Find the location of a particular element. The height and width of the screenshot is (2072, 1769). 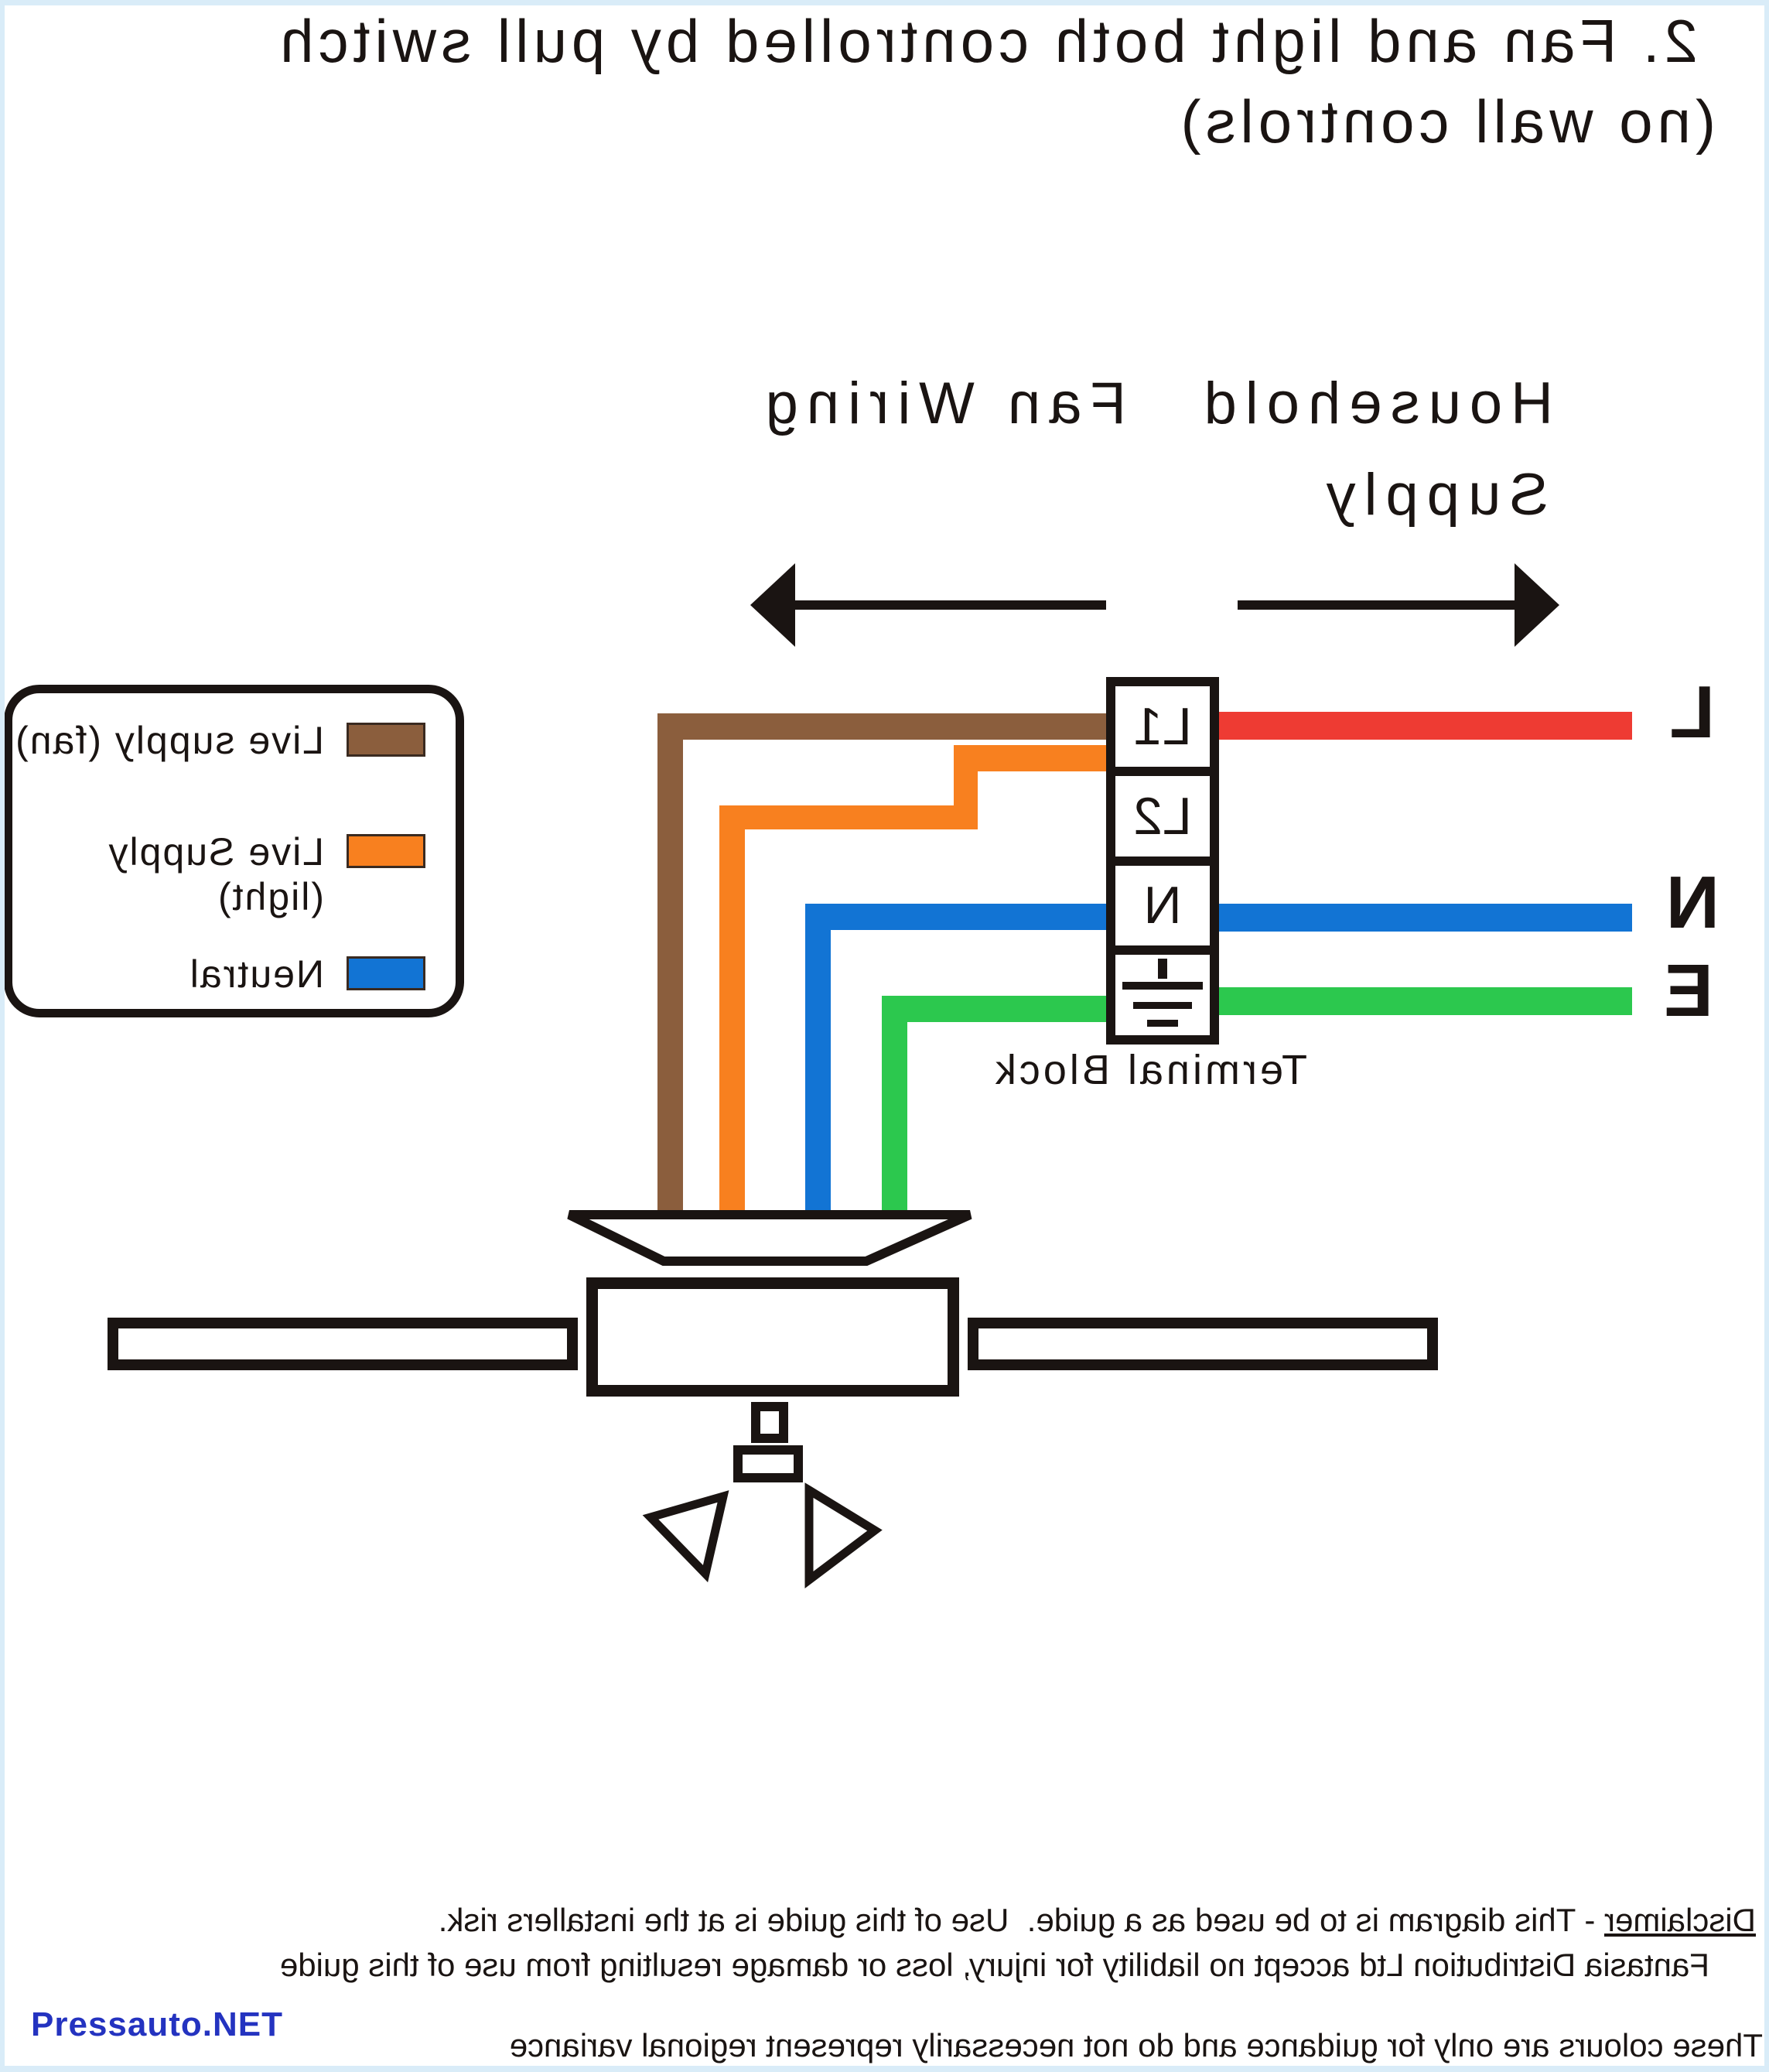

fan-neutral-wire-vertical is located at coordinates (818, 1059).